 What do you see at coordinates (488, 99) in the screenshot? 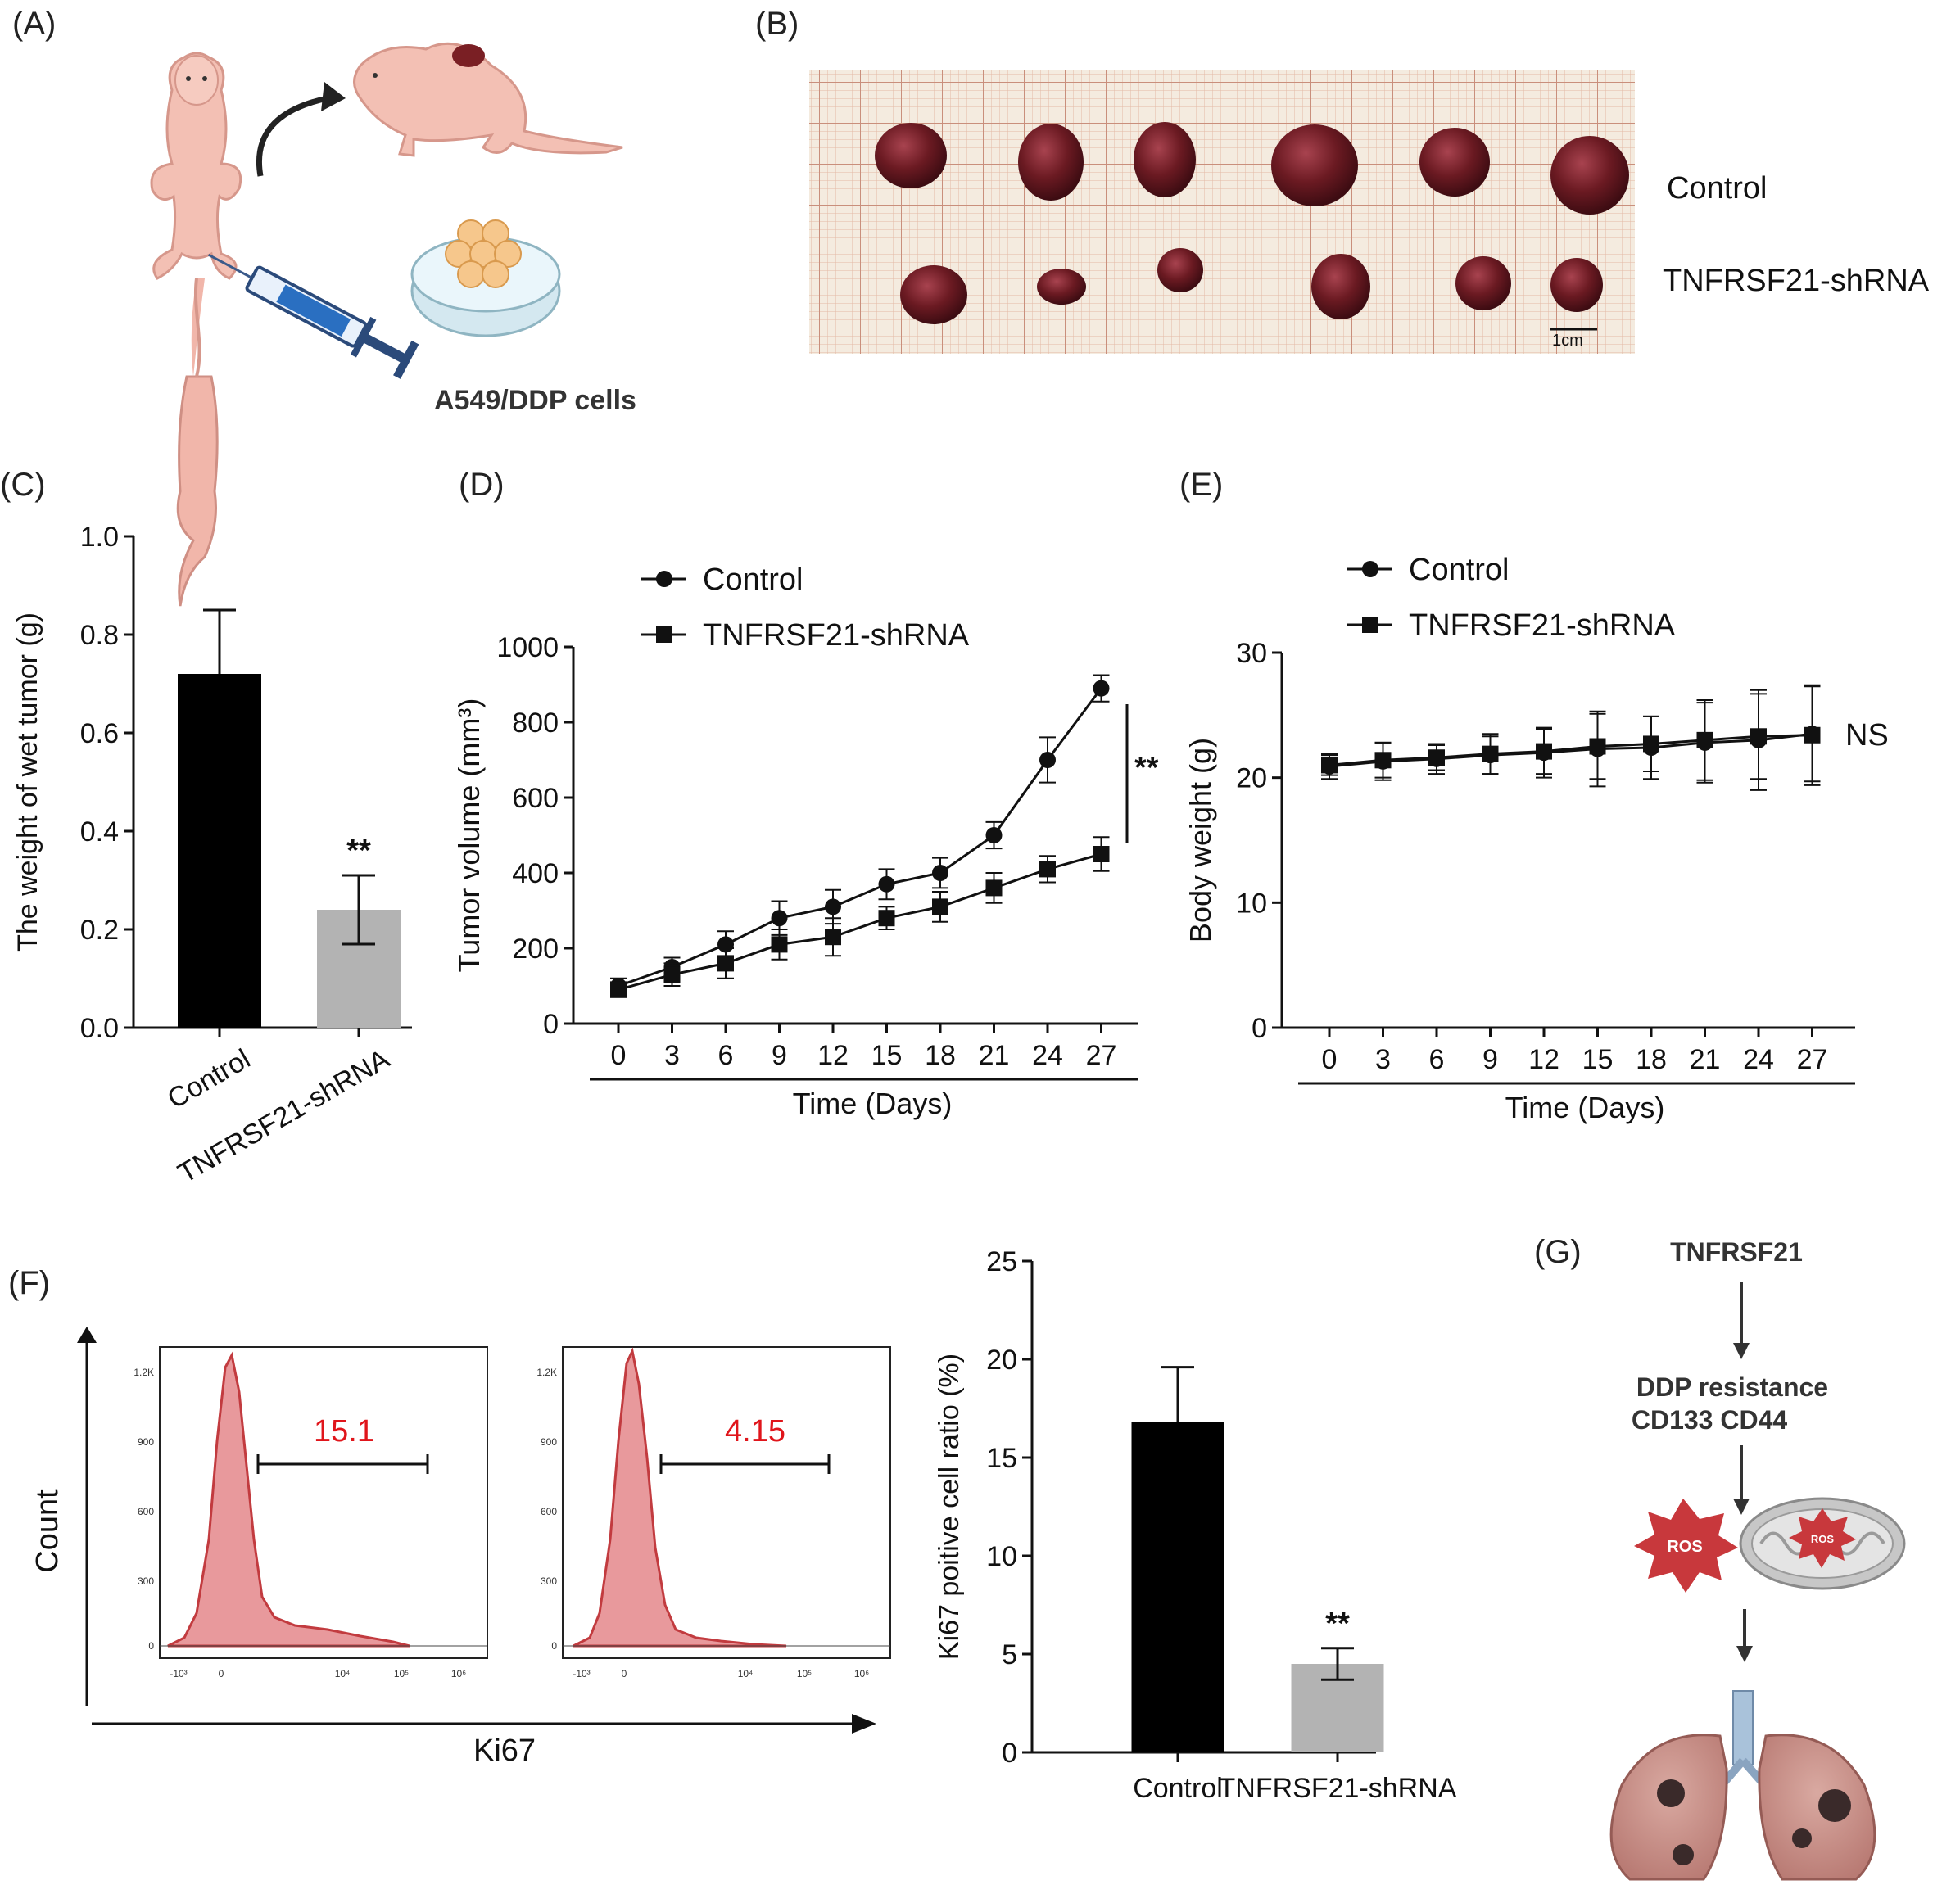
I see `mouse-side-view` at bounding box center [488, 99].